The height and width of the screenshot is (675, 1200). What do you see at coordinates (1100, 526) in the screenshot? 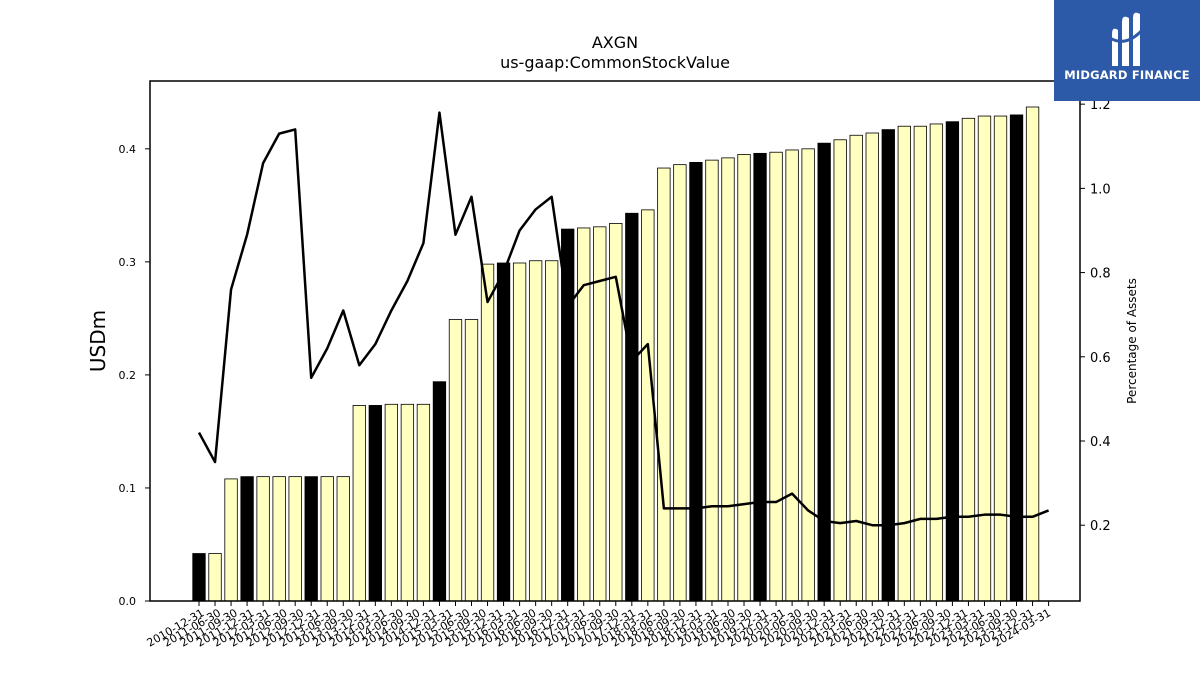
I see `y2-tick-label: 0.2` at bounding box center [1100, 526].